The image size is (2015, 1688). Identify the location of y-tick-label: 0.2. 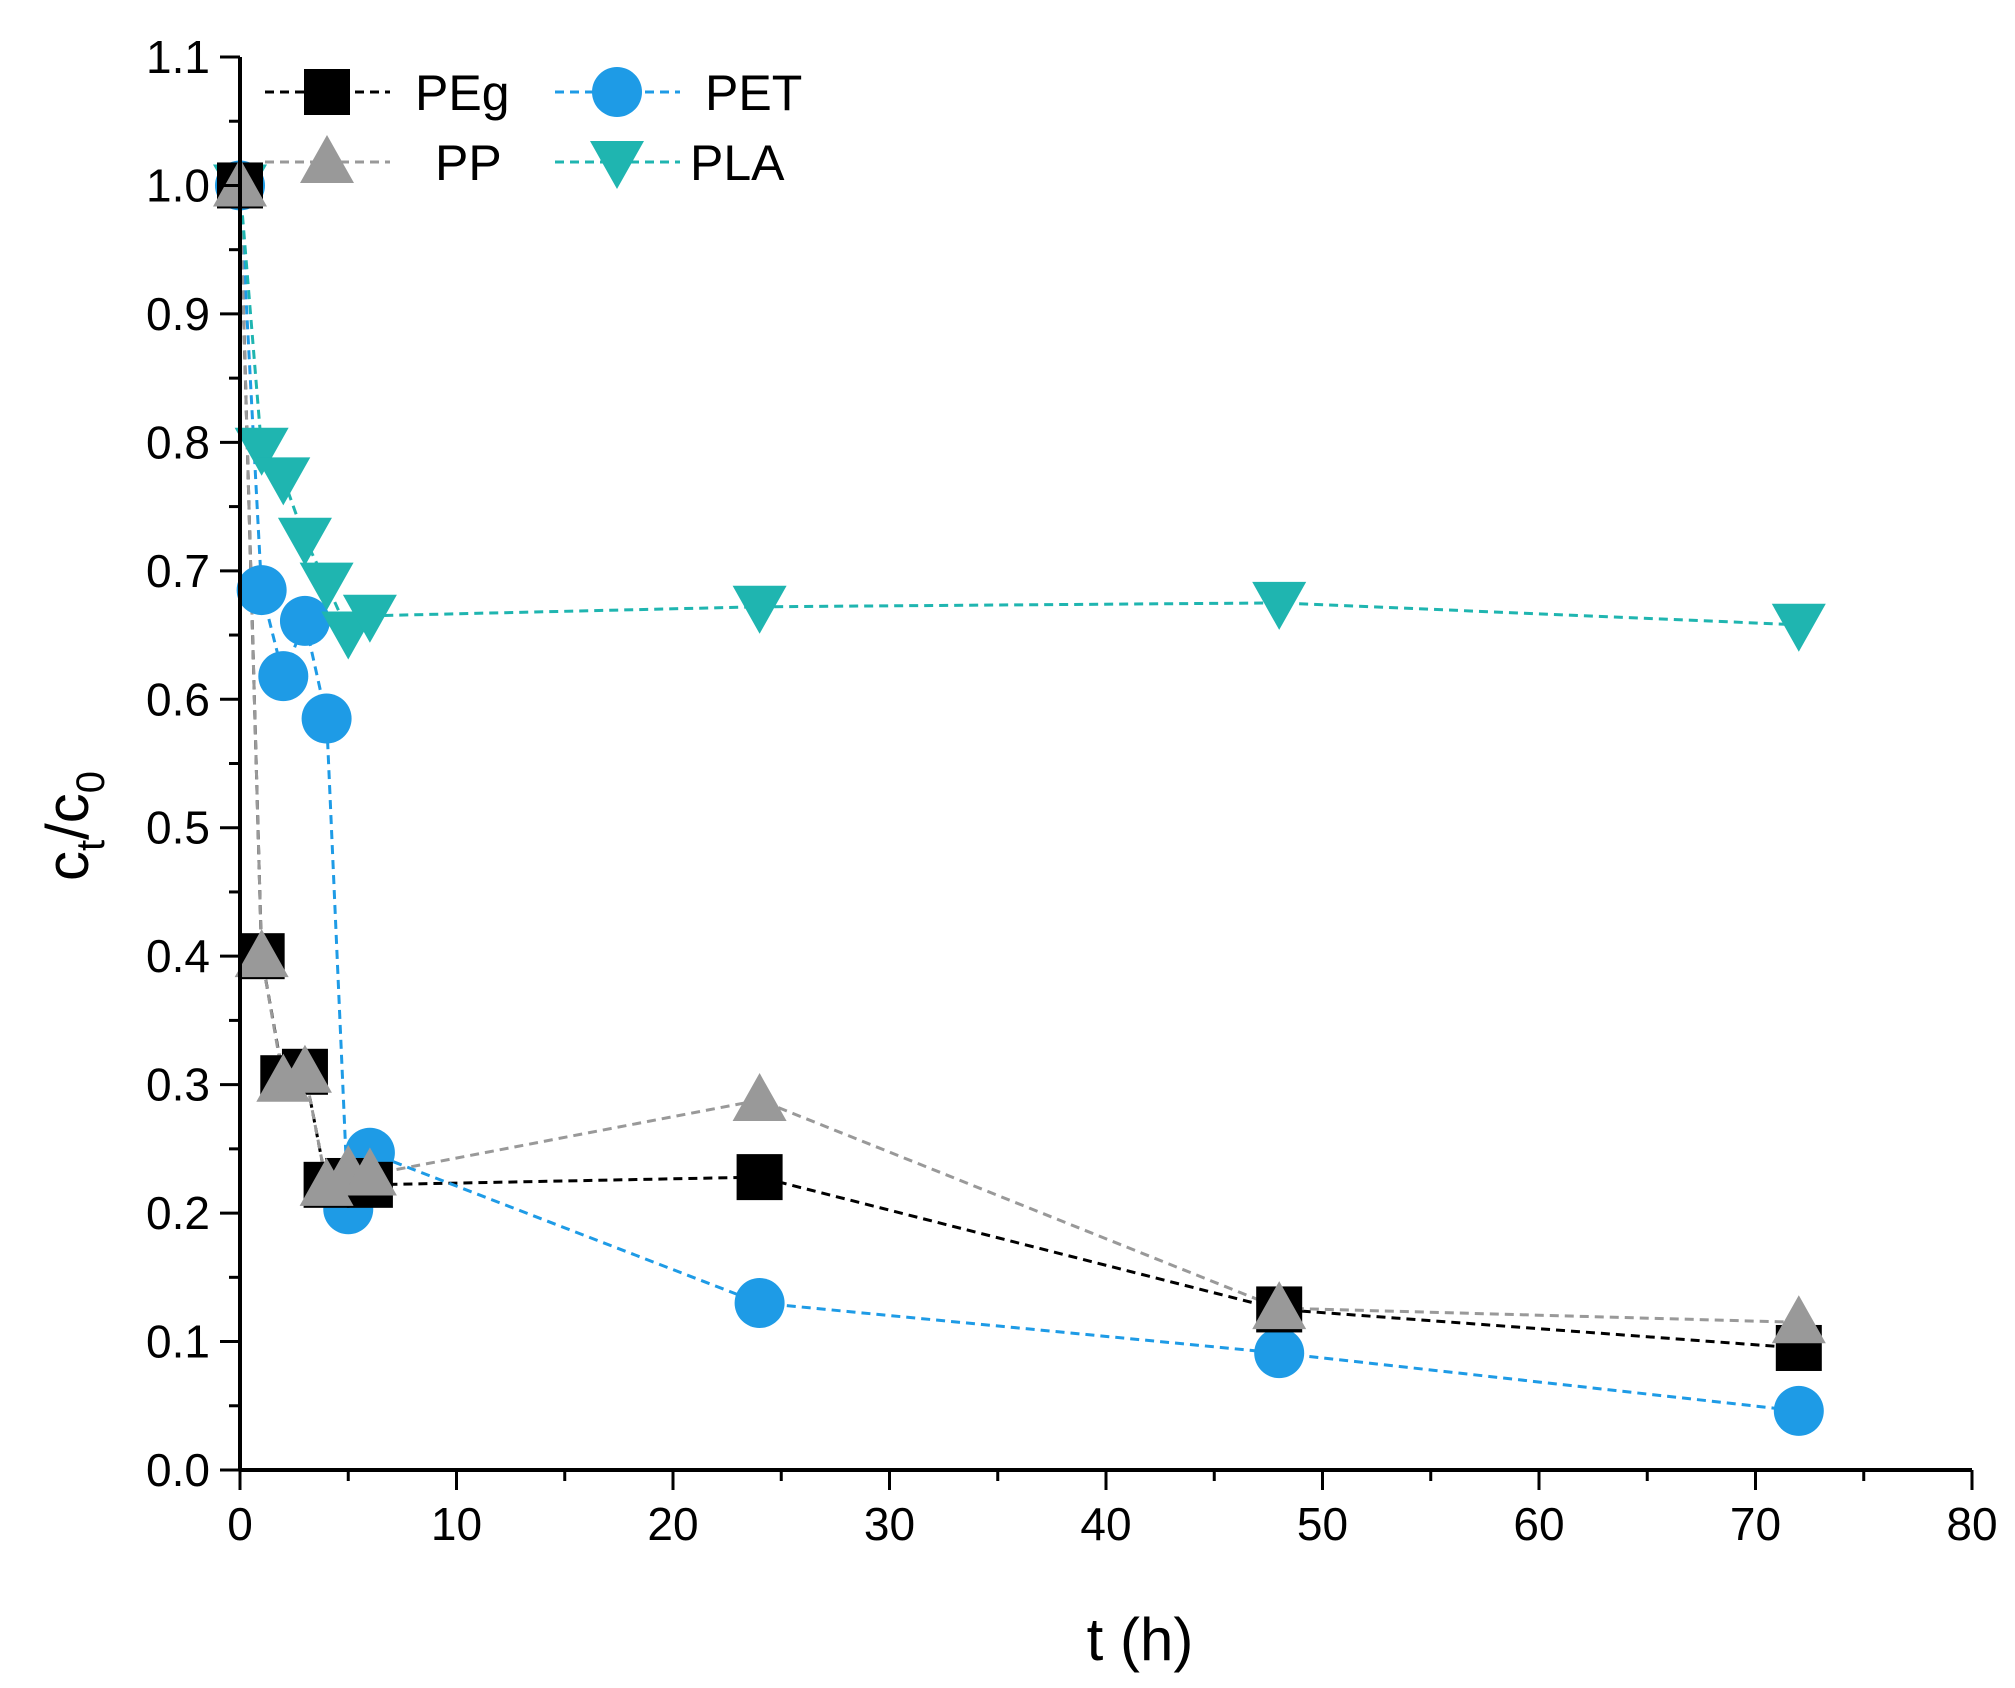
(178, 1213).